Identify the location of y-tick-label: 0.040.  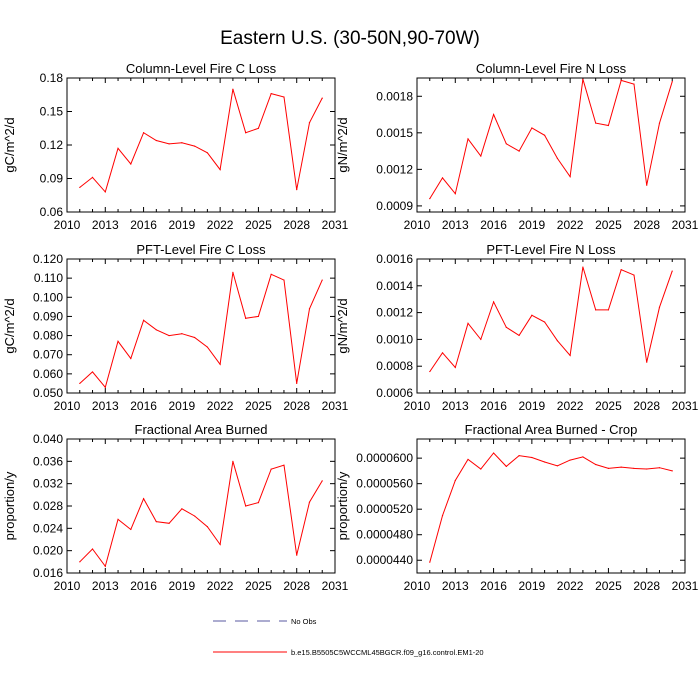
(48, 439).